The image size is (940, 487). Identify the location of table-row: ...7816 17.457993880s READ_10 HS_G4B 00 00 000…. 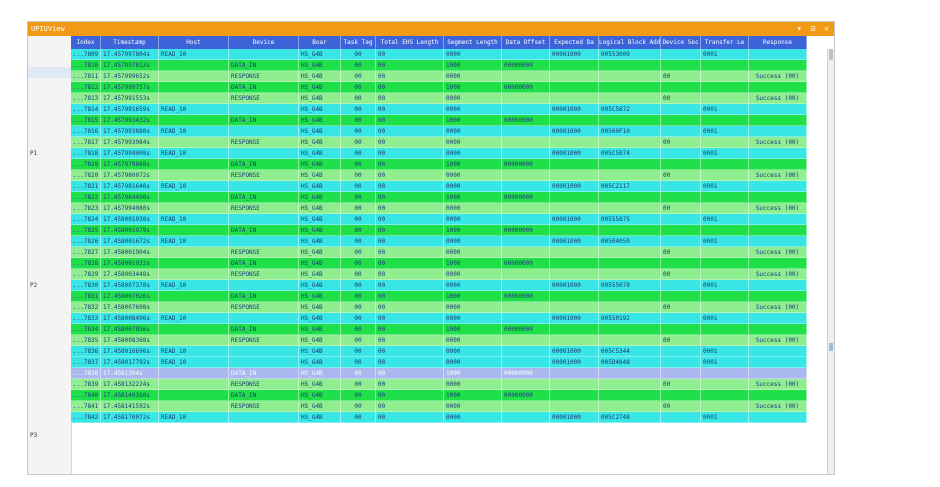
(439, 131).